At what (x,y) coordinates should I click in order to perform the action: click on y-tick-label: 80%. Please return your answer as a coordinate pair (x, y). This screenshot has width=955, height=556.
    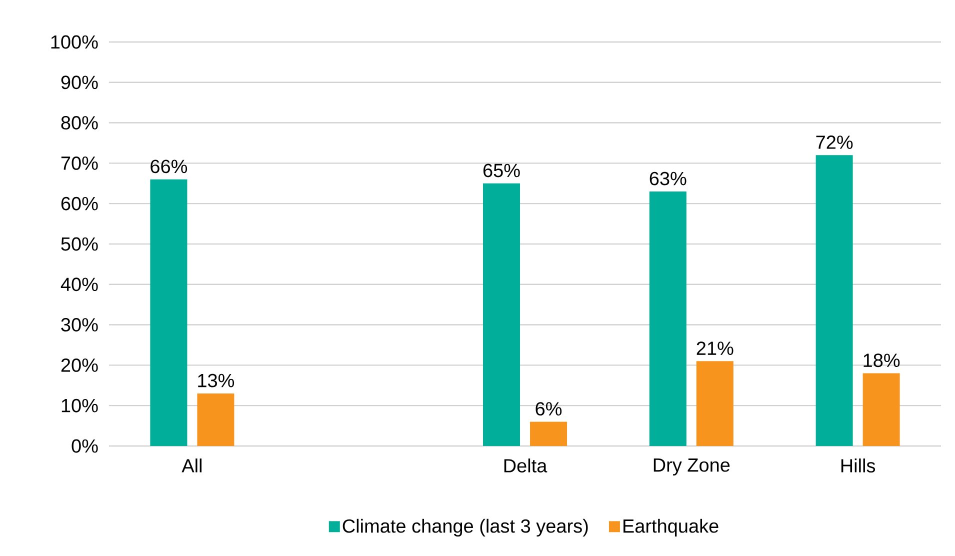
    Looking at the image, I should click on (79, 123).